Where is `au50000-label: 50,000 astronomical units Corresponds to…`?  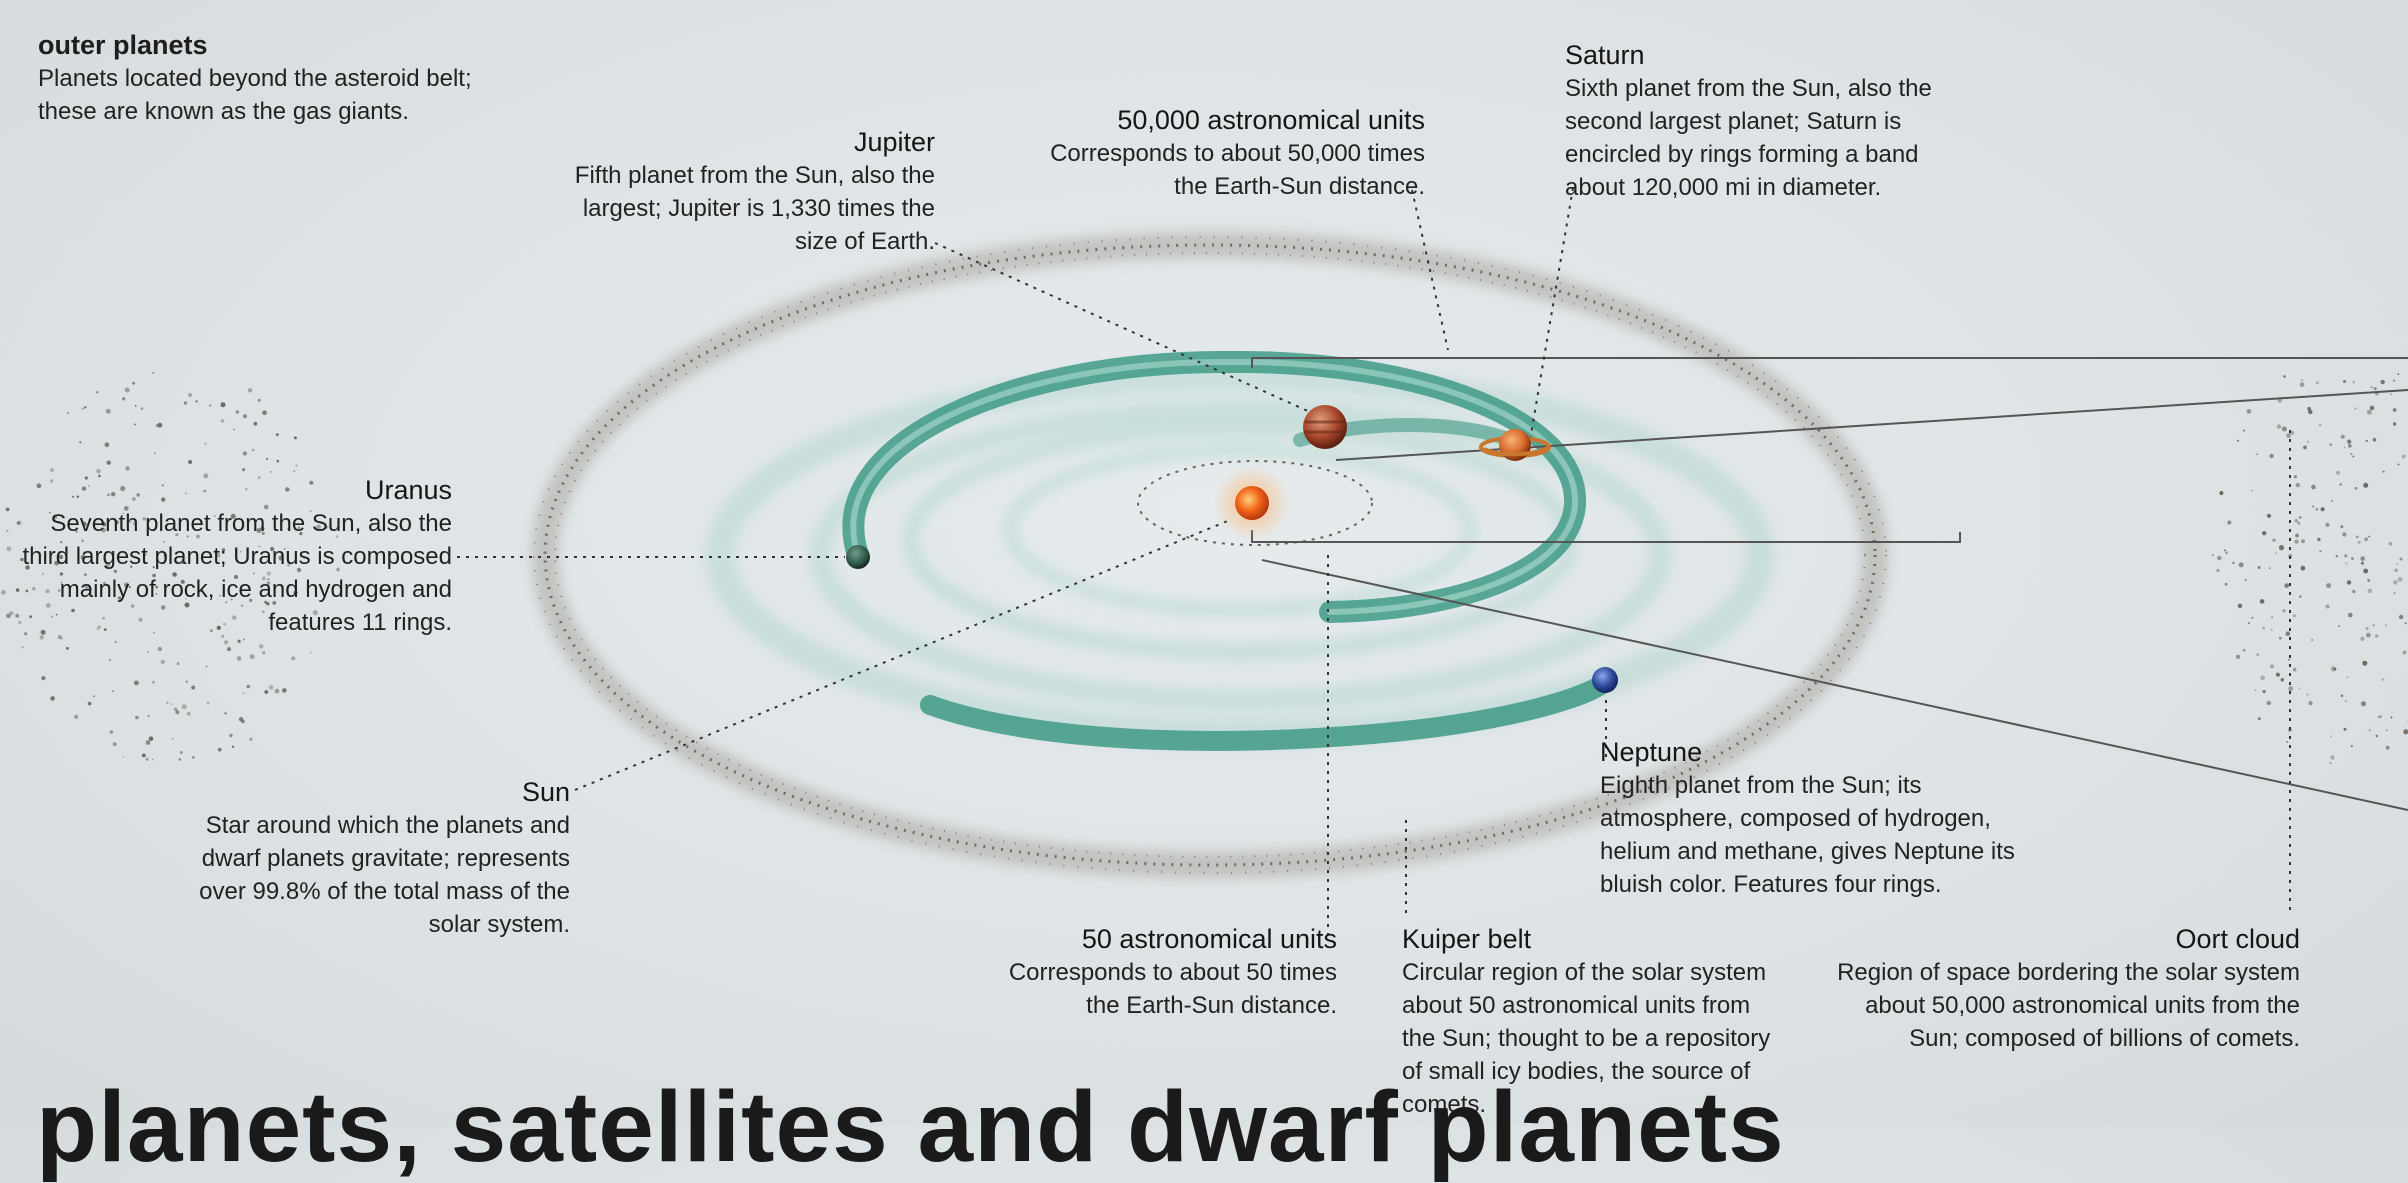
au50000-label: 50,000 astronomical units Corresponds to… is located at coordinates (1222, 153).